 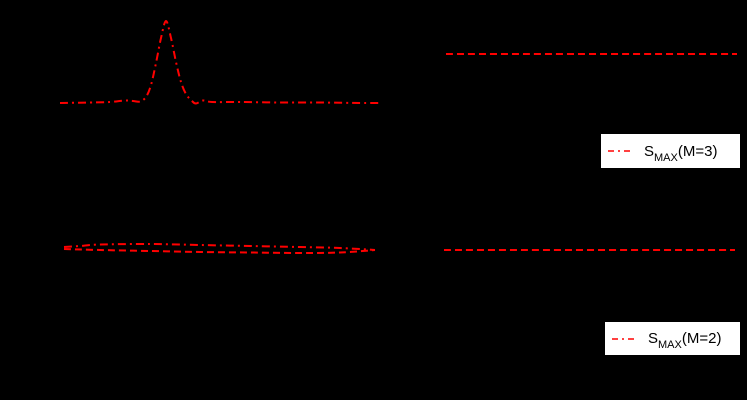 I want to click on legend-m3: SMAX(M=3), so click(x=670, y=151).